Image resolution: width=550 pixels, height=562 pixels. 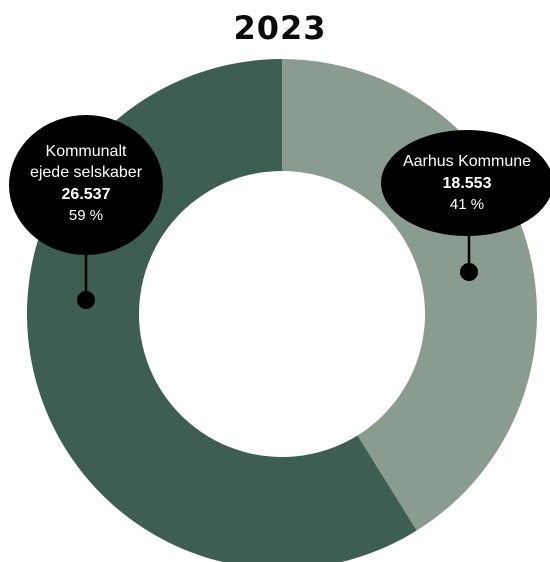 I want to click on callout-aarhus-bubble, so click(x=465, y=183).